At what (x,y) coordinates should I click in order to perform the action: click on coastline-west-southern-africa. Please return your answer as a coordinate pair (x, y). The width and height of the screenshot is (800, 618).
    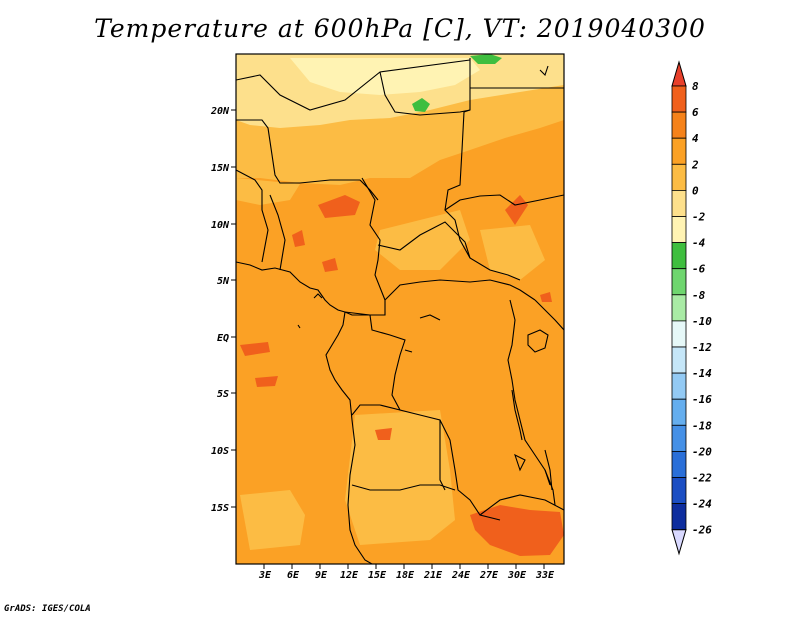
    Looking at the image, I should click on (349, 437).